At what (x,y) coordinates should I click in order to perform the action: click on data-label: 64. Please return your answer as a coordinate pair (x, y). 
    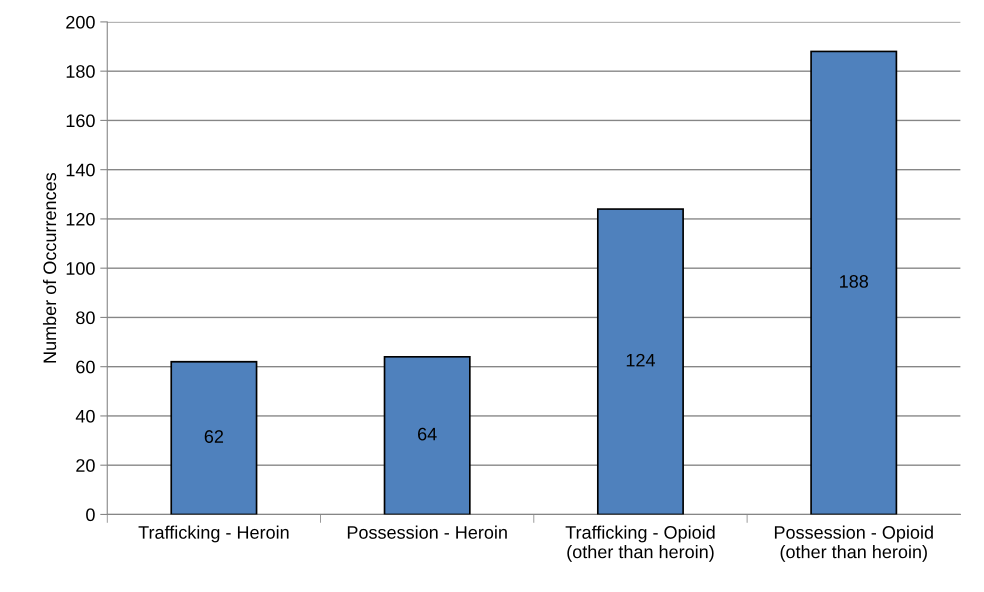
    Looking at the image, I should click on (427, 434).